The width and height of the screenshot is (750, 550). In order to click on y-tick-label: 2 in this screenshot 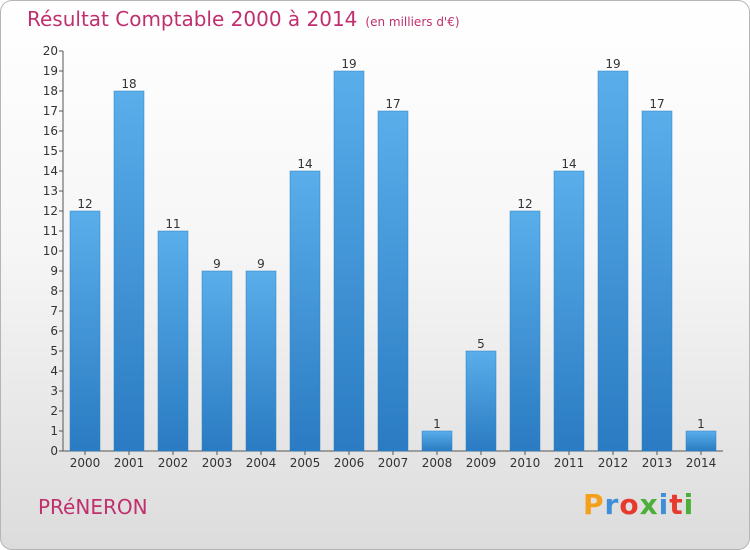, I will do `click(54, 411)`.